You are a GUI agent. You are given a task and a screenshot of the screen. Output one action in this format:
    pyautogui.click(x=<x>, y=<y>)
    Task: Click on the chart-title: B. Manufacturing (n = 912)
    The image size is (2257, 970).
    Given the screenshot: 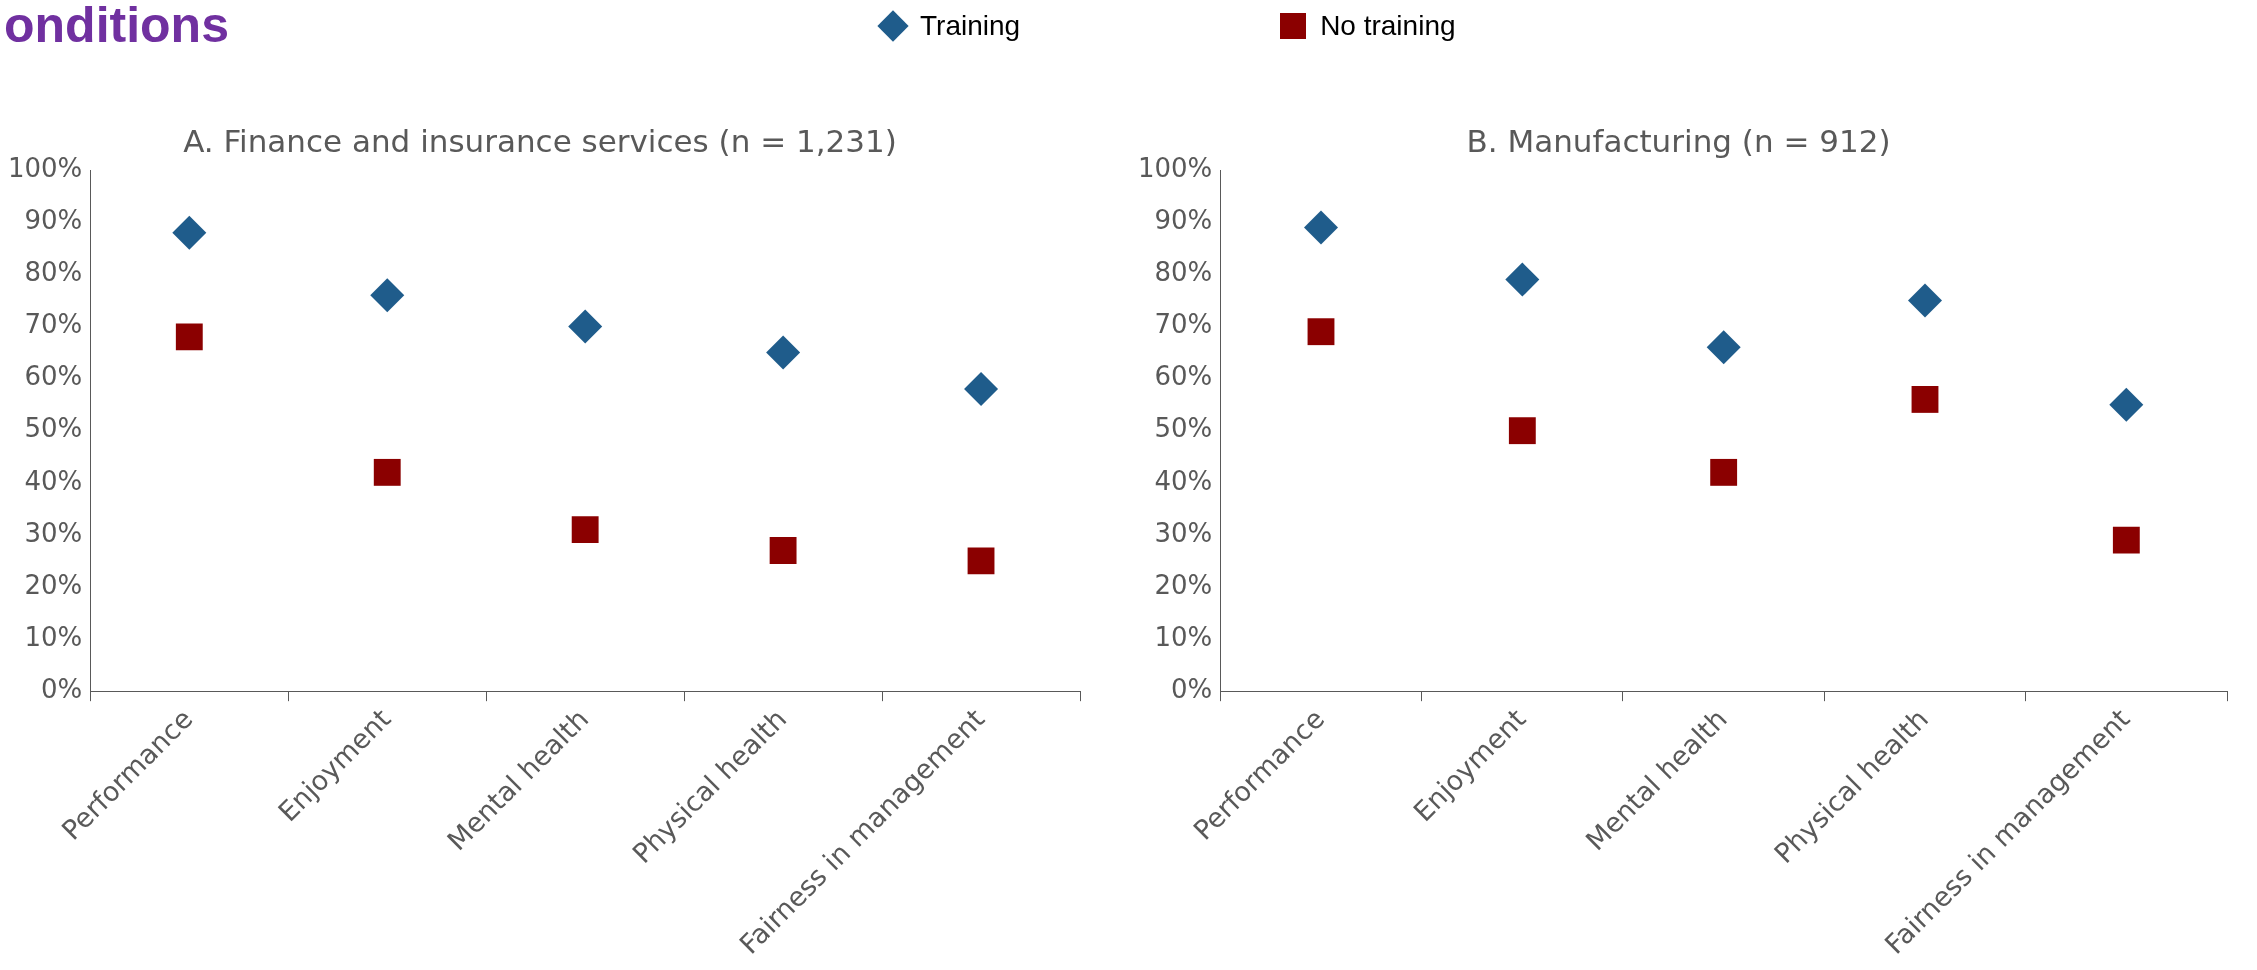 What is the action you would take?
    pyautogui.click(x=1678, y=140)
    